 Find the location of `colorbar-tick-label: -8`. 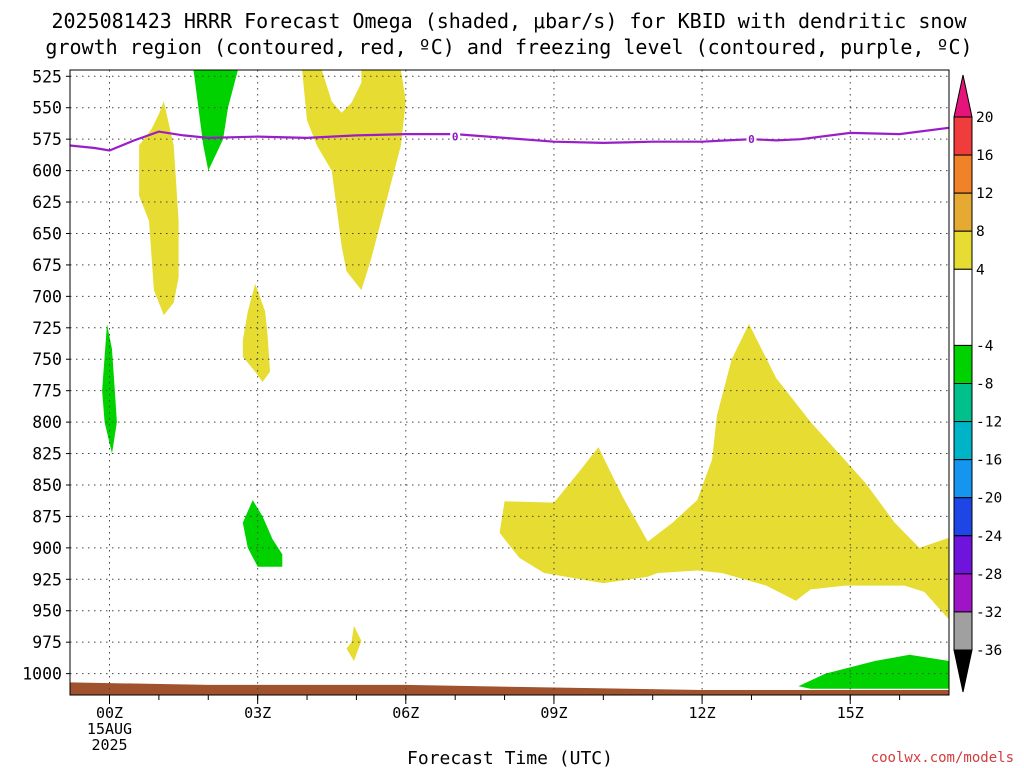

colorbar-tick-label: -8 is located at coordinates (984, 385).